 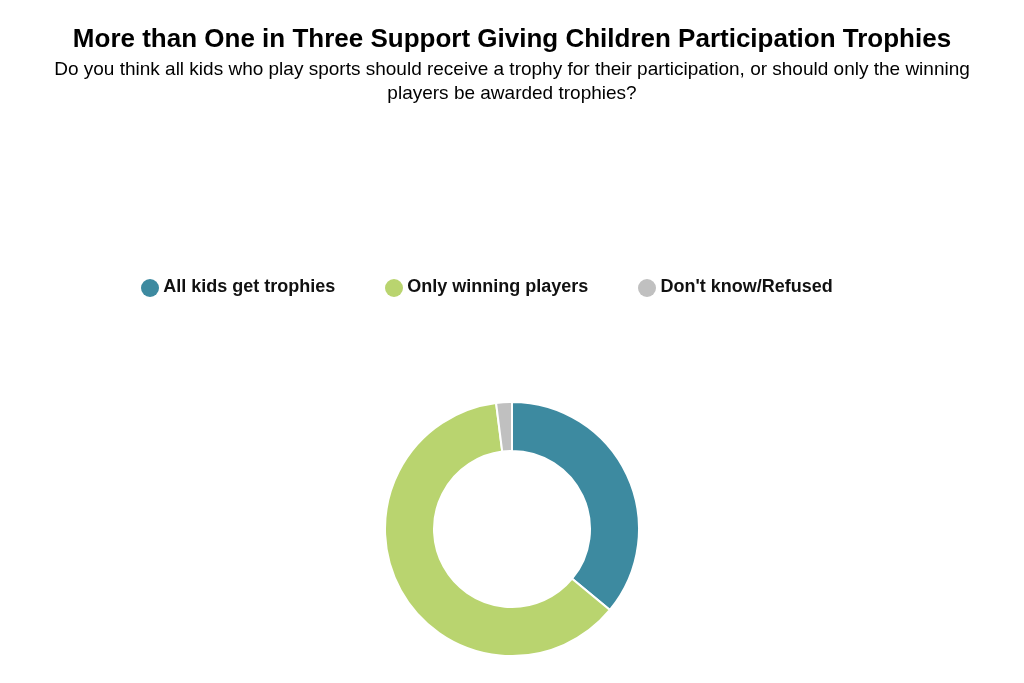 What do you see at coordinates (249, 286) in the screenshot?
I see `legend-label: All kids get trophies` at bounding box center [249, 286].